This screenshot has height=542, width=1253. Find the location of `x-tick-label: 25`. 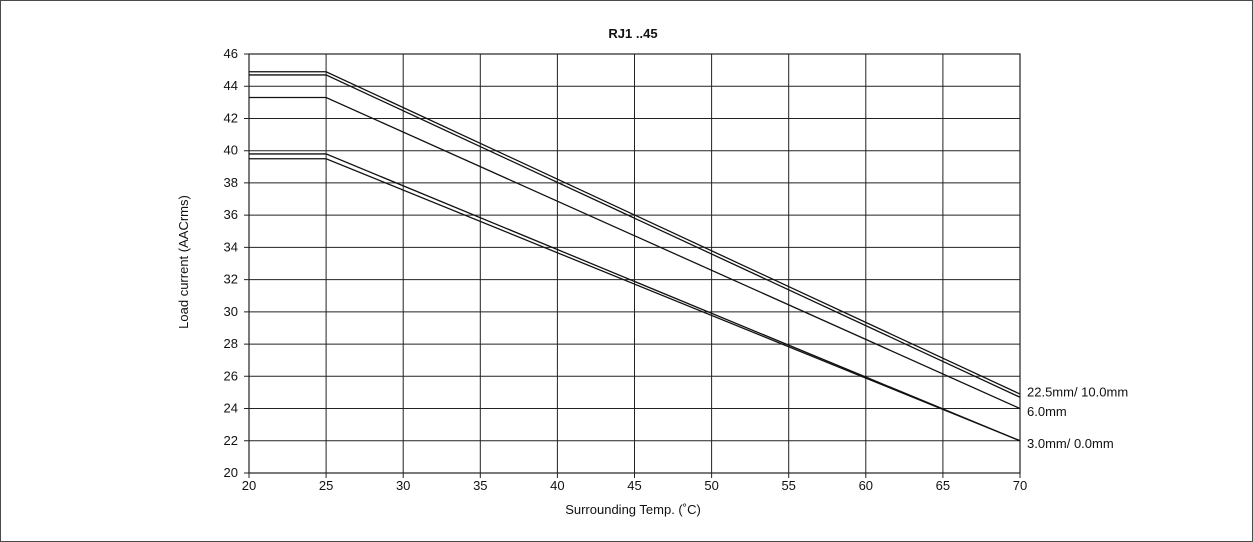

x-tick-label: 25 is located at coordinates (326, 485).